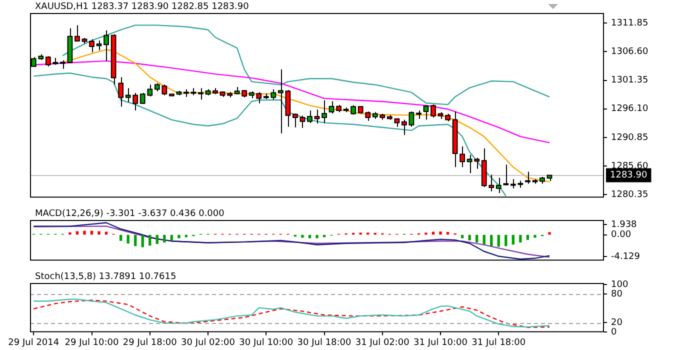  I want to click on chart-title: Stoch(13,5,8) 13.7891 10.7615, so click(105, 277).